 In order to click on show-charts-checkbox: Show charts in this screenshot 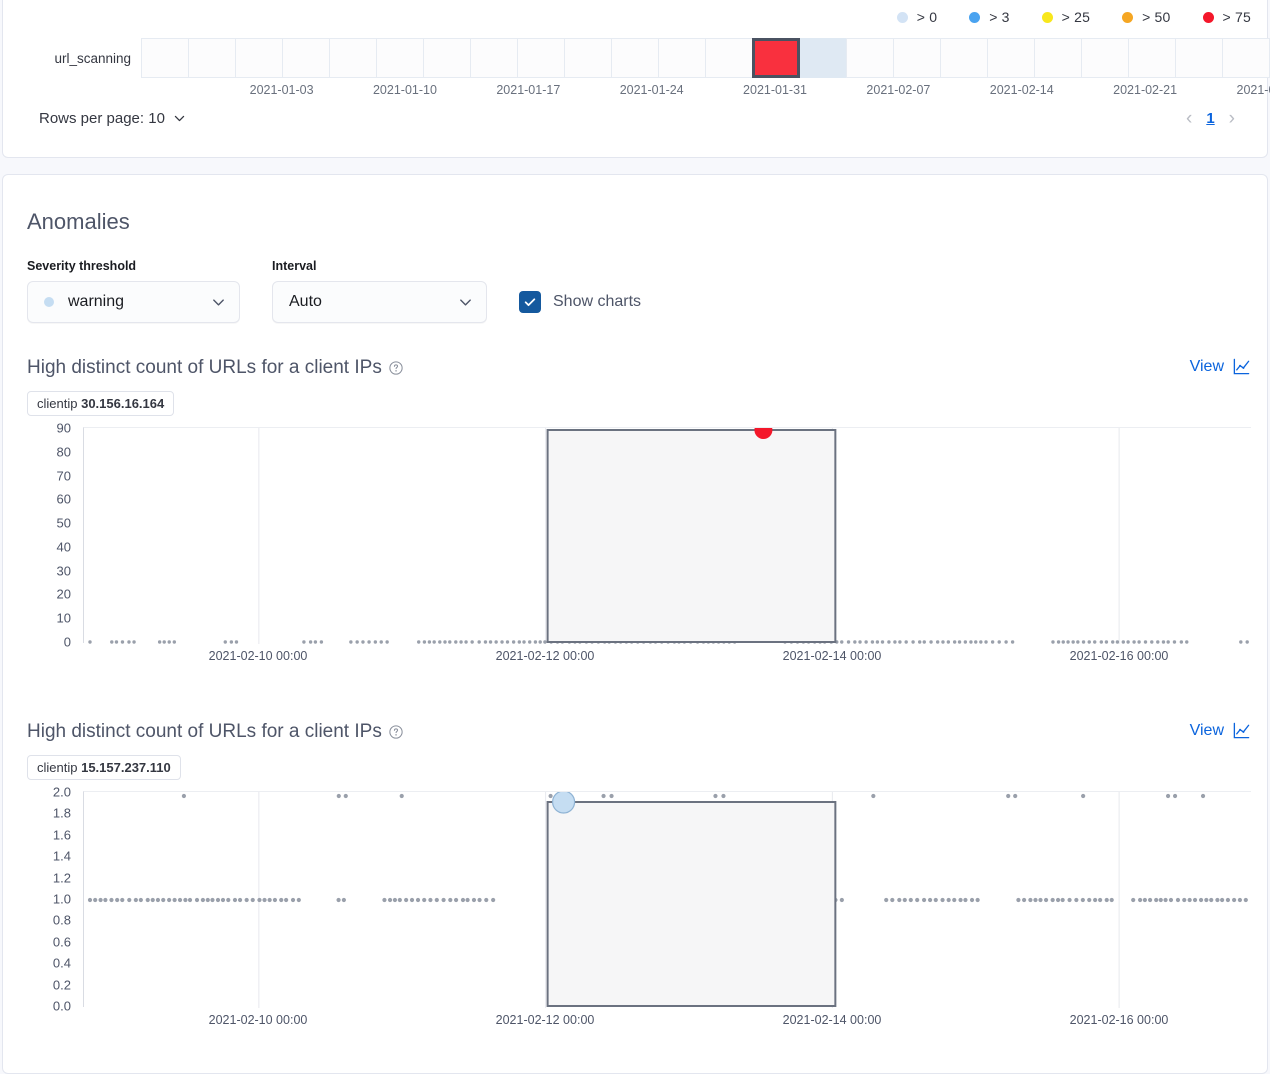, I will do `click(580, 302)`.